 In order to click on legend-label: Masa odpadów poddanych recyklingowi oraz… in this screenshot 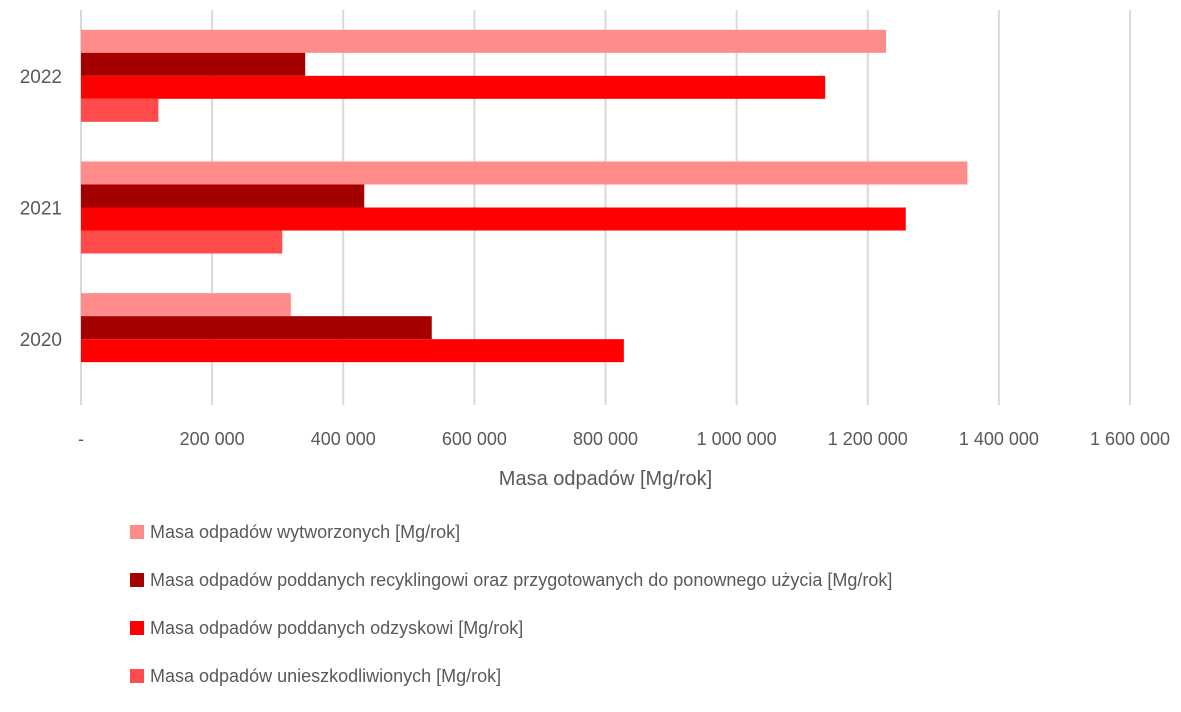, I will do `click(521, 579)`.